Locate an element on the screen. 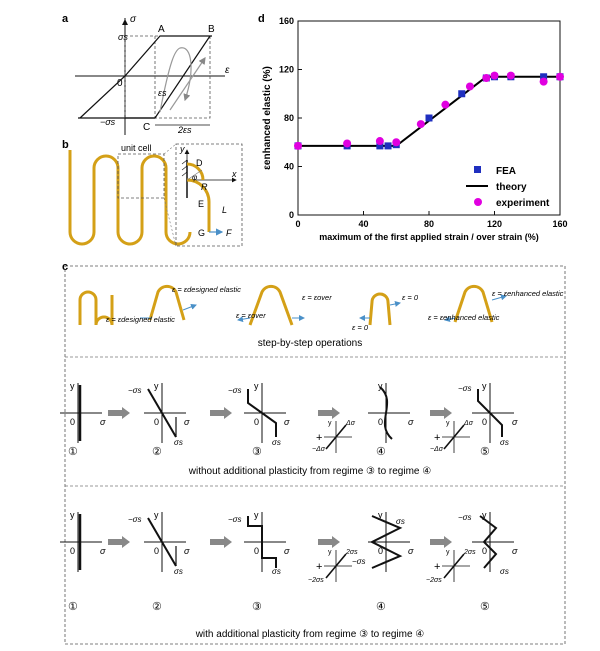  a-point-A: A is located at coordinates (161, 29).